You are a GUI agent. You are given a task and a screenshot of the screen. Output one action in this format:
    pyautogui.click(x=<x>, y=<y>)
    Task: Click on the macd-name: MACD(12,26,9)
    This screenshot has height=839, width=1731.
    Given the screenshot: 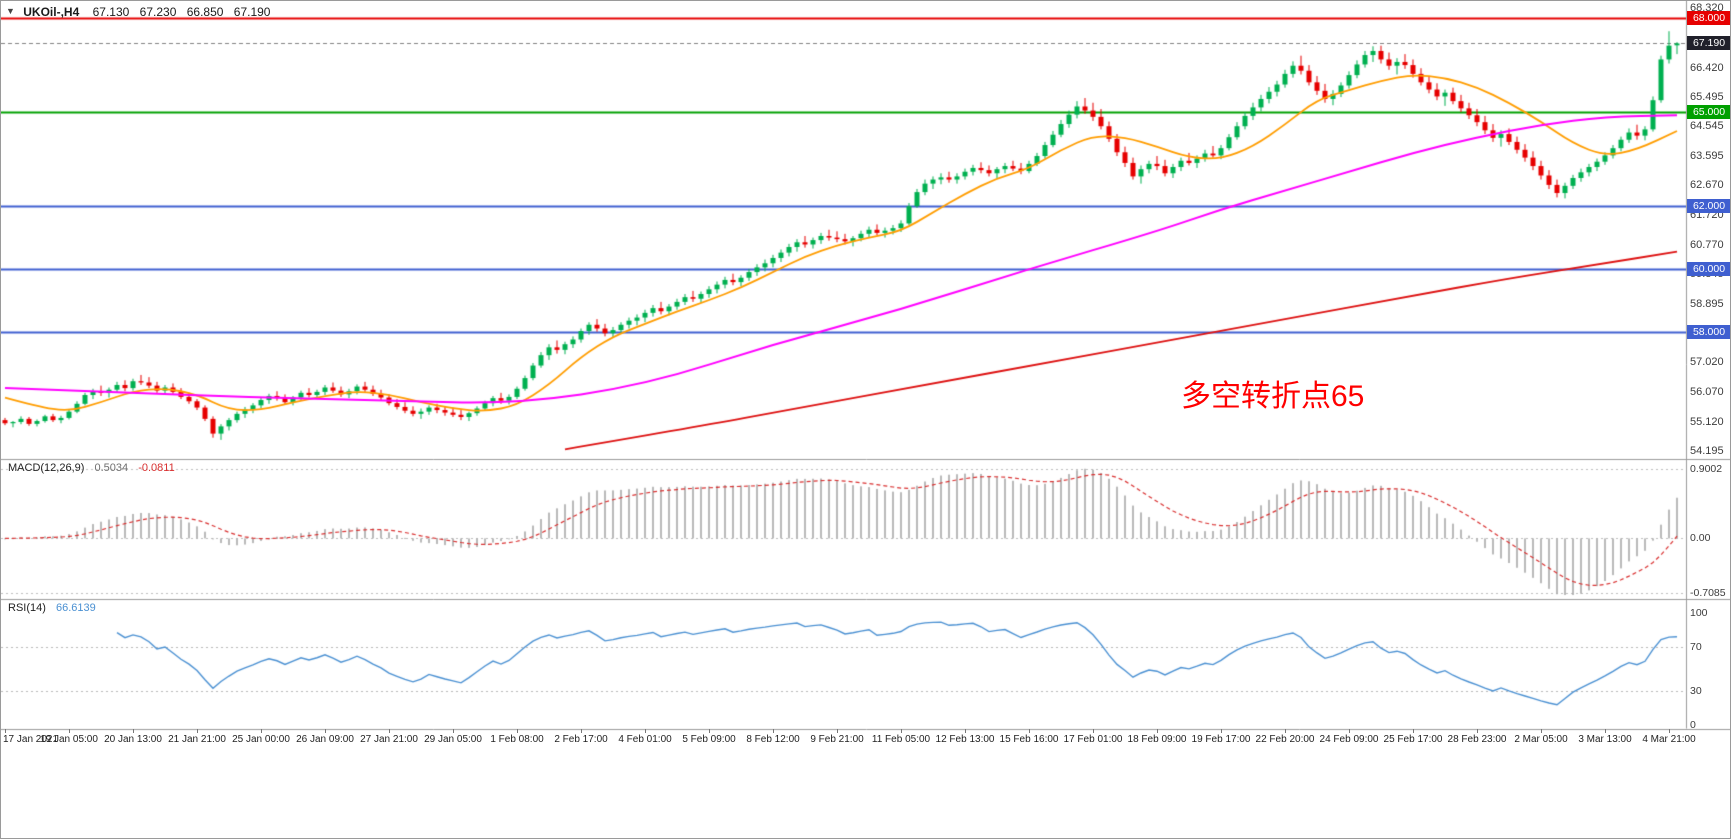 What is the action you would take?
    pyautogui.click(x=46, y=468)
    